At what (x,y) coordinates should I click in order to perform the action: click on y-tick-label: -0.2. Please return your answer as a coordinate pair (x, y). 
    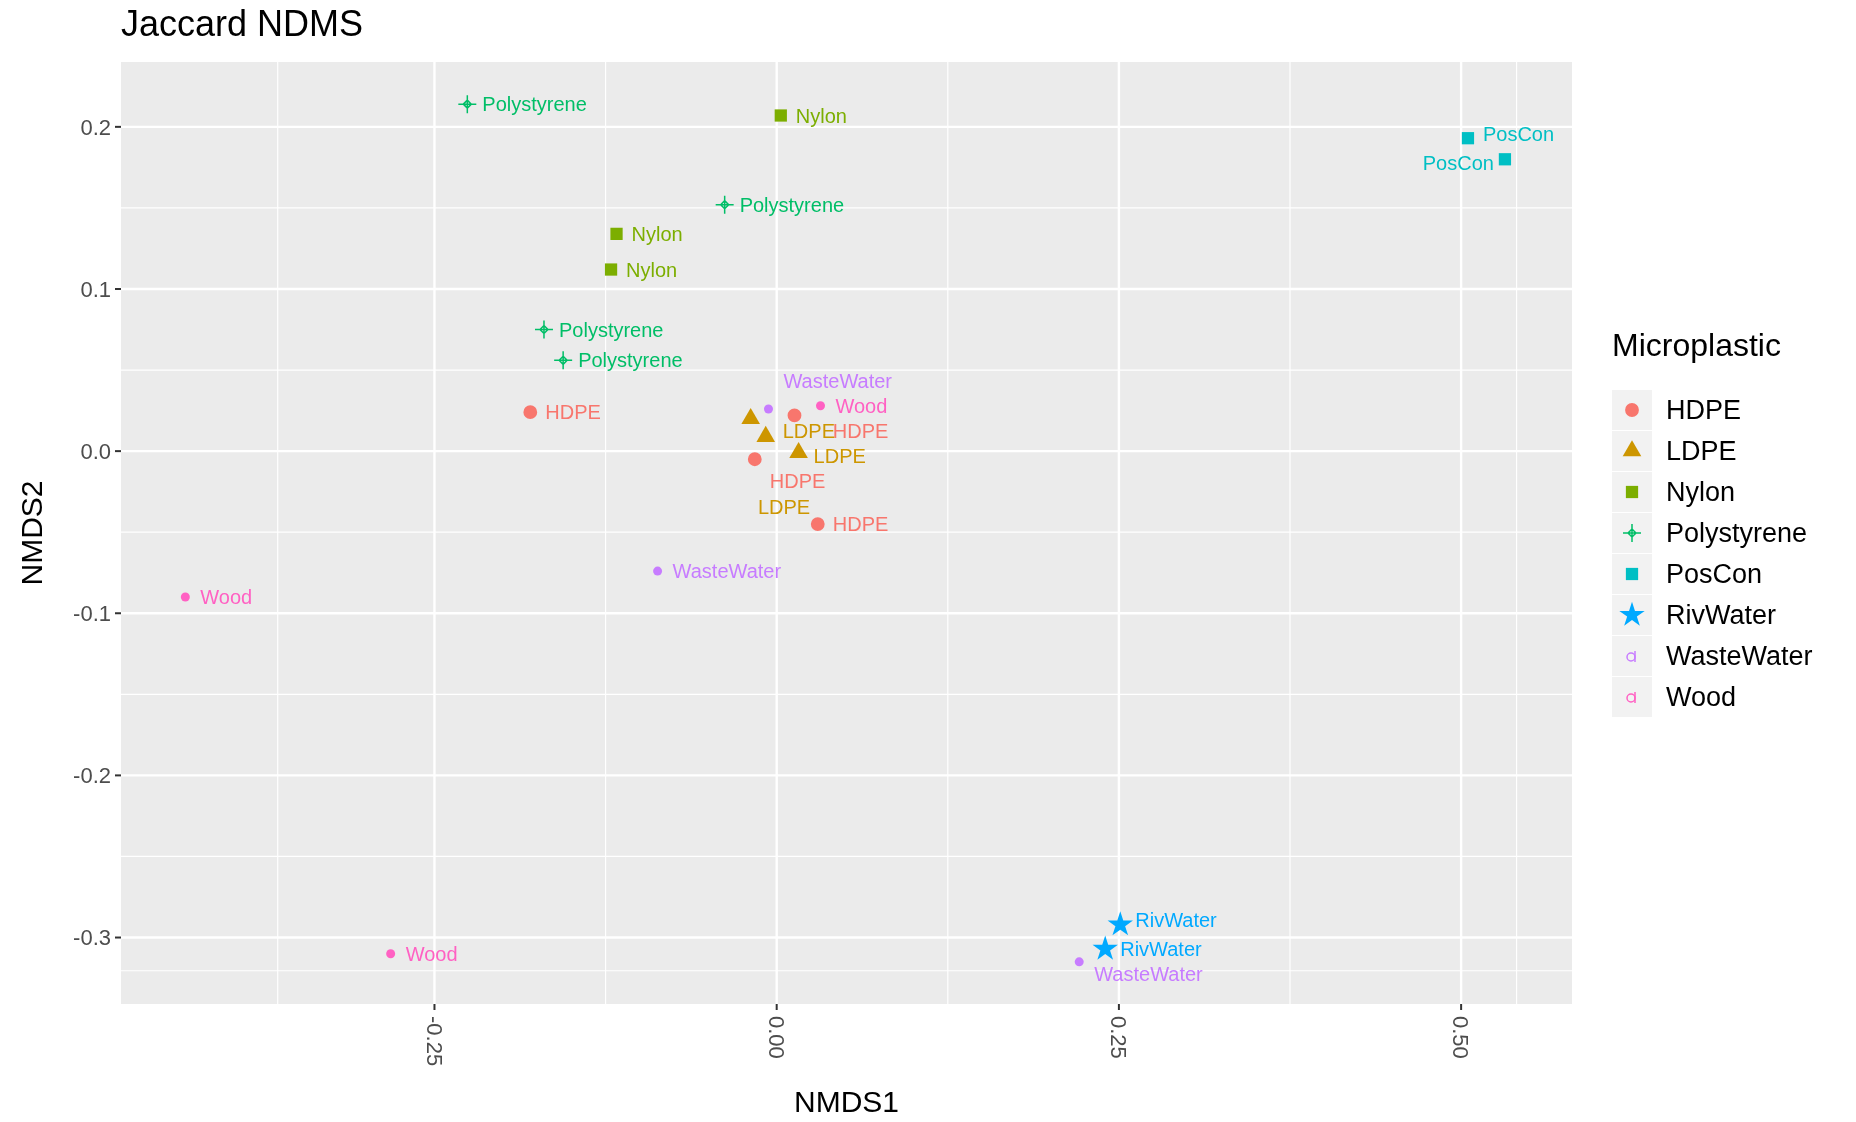
    Looking at the image, I should click on (92, 776).